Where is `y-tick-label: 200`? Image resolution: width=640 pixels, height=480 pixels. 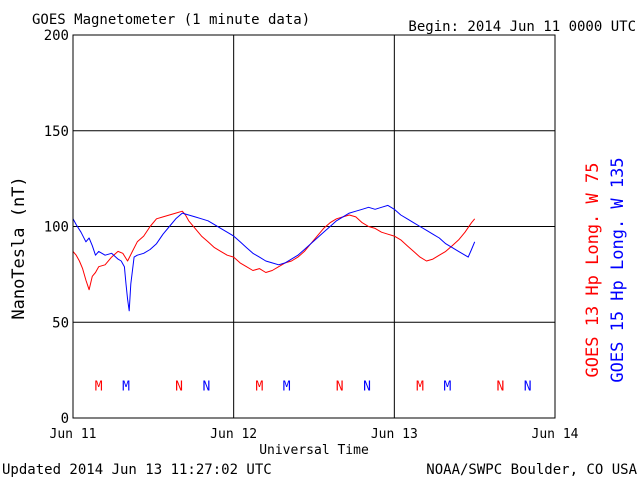
y-tick-label: 200 is located at coordinates (56, 36).